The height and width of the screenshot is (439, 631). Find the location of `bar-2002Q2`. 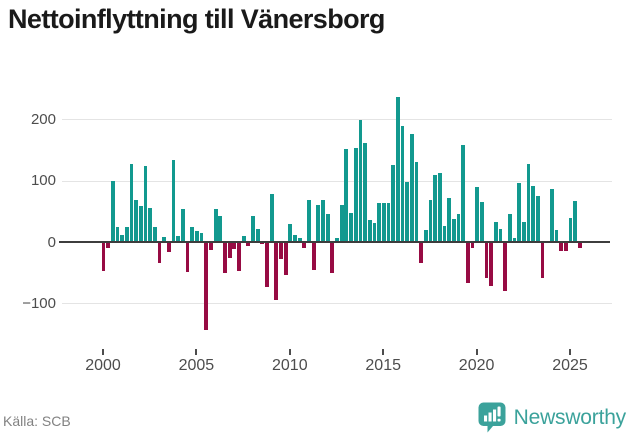

bar-2002Q2 is located at coordinates (145, 203).